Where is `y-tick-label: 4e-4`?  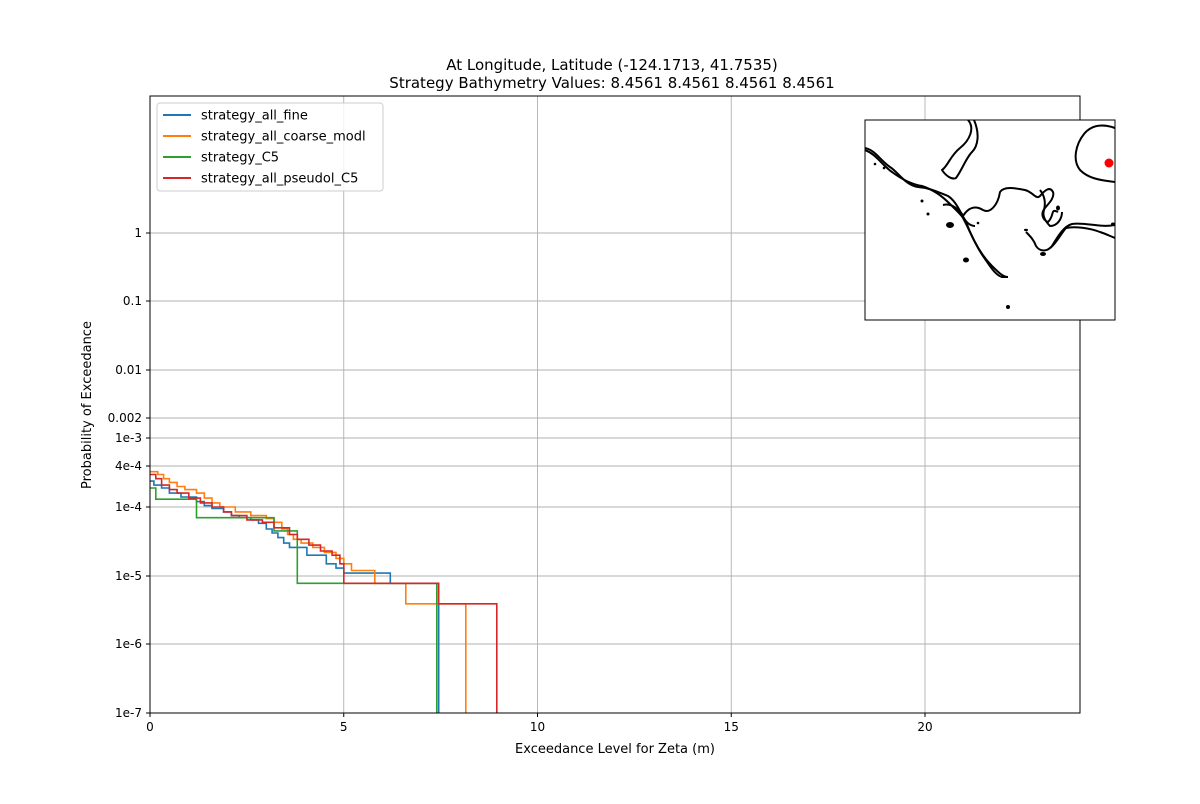
y-tick-label: 4e-4 is located at coordinates (128, 466).